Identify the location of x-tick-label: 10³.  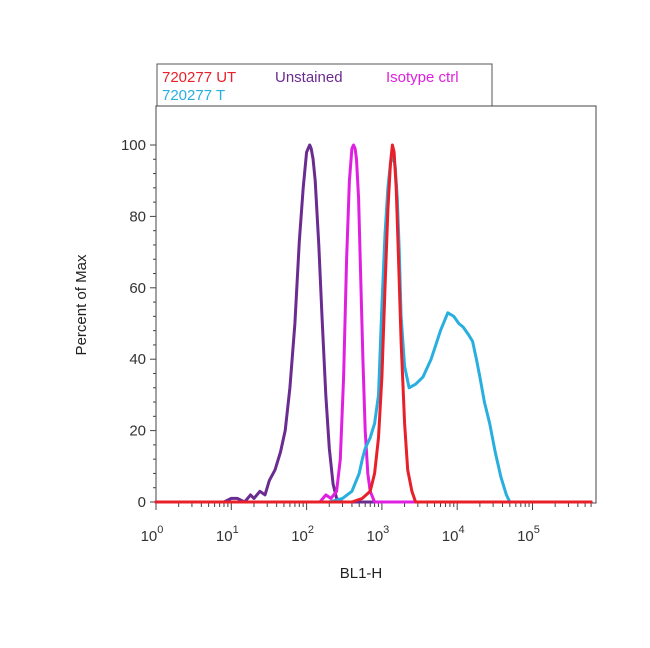
(377, 534).